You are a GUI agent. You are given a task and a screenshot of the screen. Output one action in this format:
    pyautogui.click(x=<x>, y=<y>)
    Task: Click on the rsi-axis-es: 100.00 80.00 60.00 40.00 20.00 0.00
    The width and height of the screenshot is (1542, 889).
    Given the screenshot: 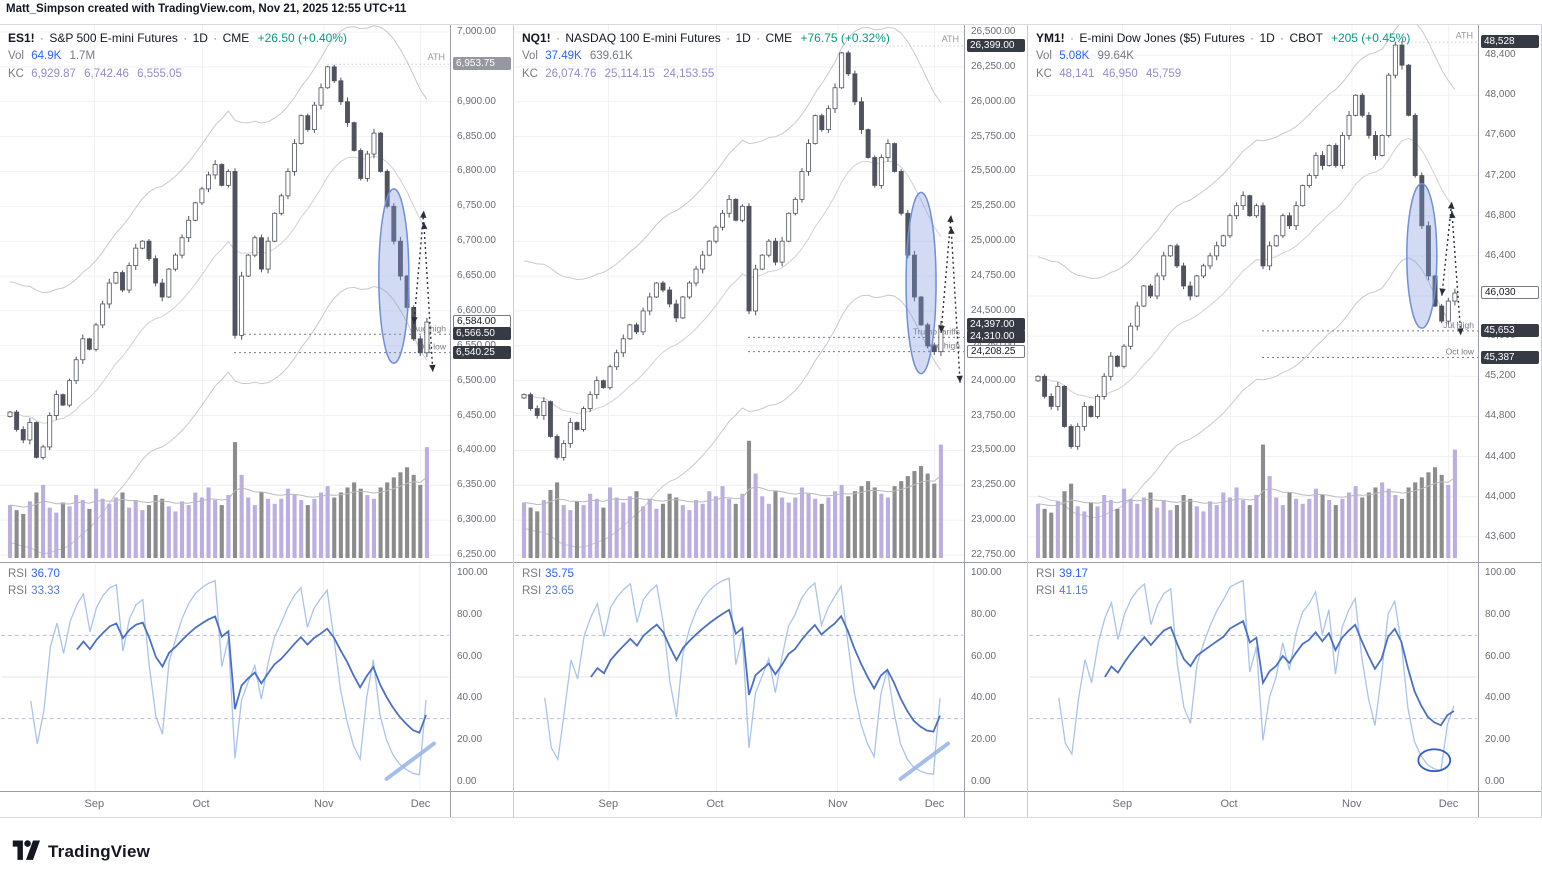 What is the action you would take?
    pyautogui.click(x=481, y=676)
    